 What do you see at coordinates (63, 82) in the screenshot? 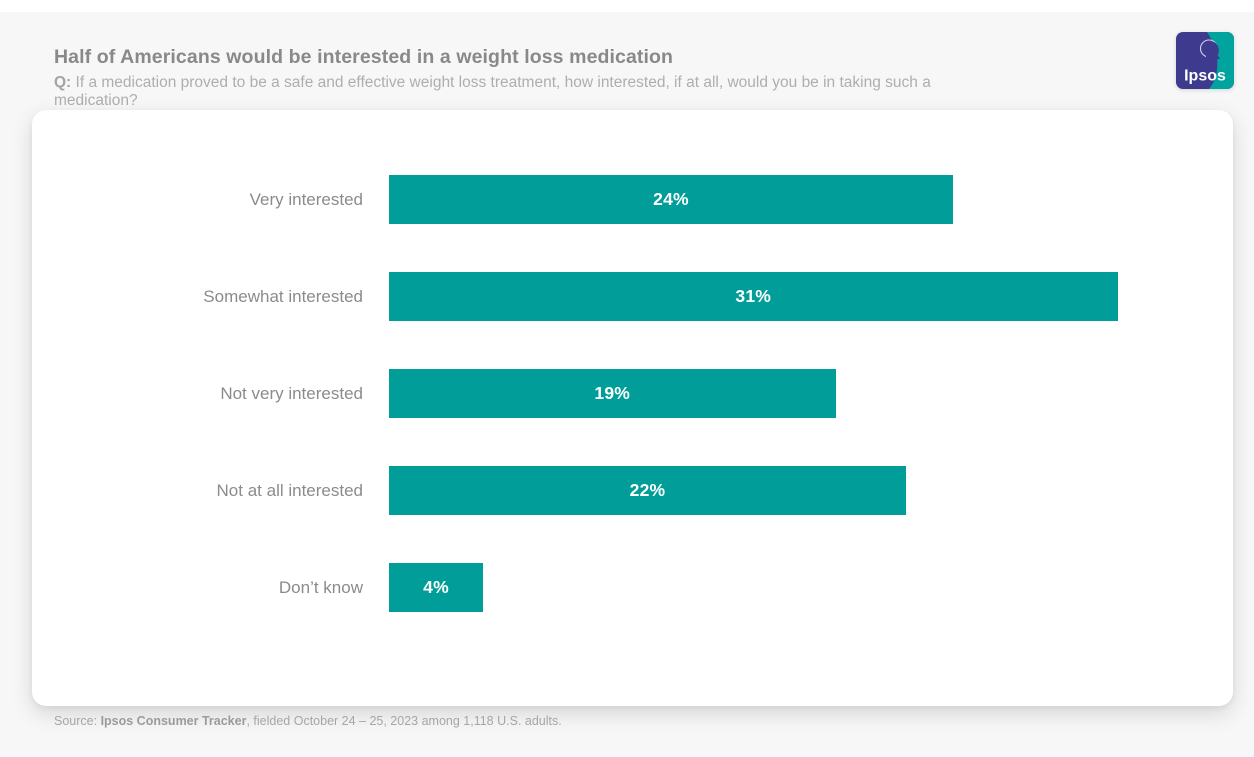
I see `question-prefix: Q:` at bounding box center [63, 82].